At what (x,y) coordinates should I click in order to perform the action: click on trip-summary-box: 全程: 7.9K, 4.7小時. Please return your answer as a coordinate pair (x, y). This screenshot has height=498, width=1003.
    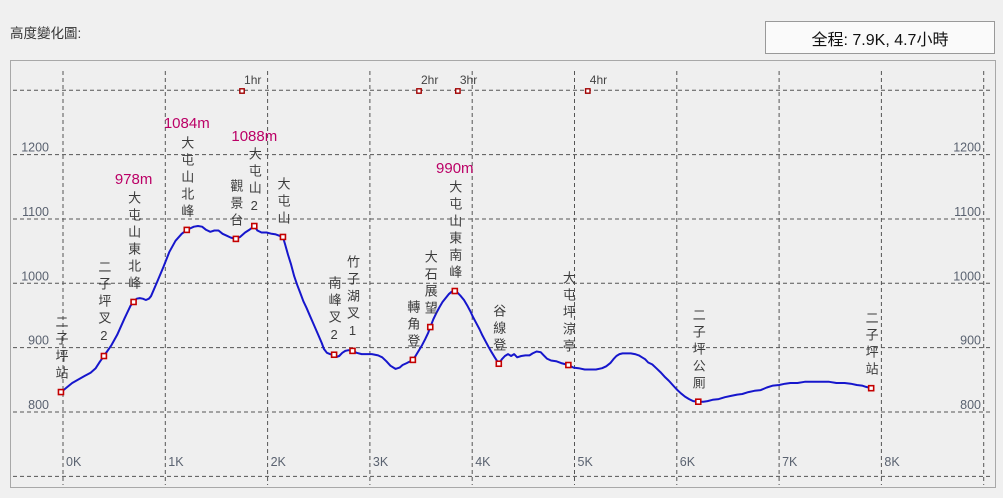
    Looking at the image, I should click on (880, 37).